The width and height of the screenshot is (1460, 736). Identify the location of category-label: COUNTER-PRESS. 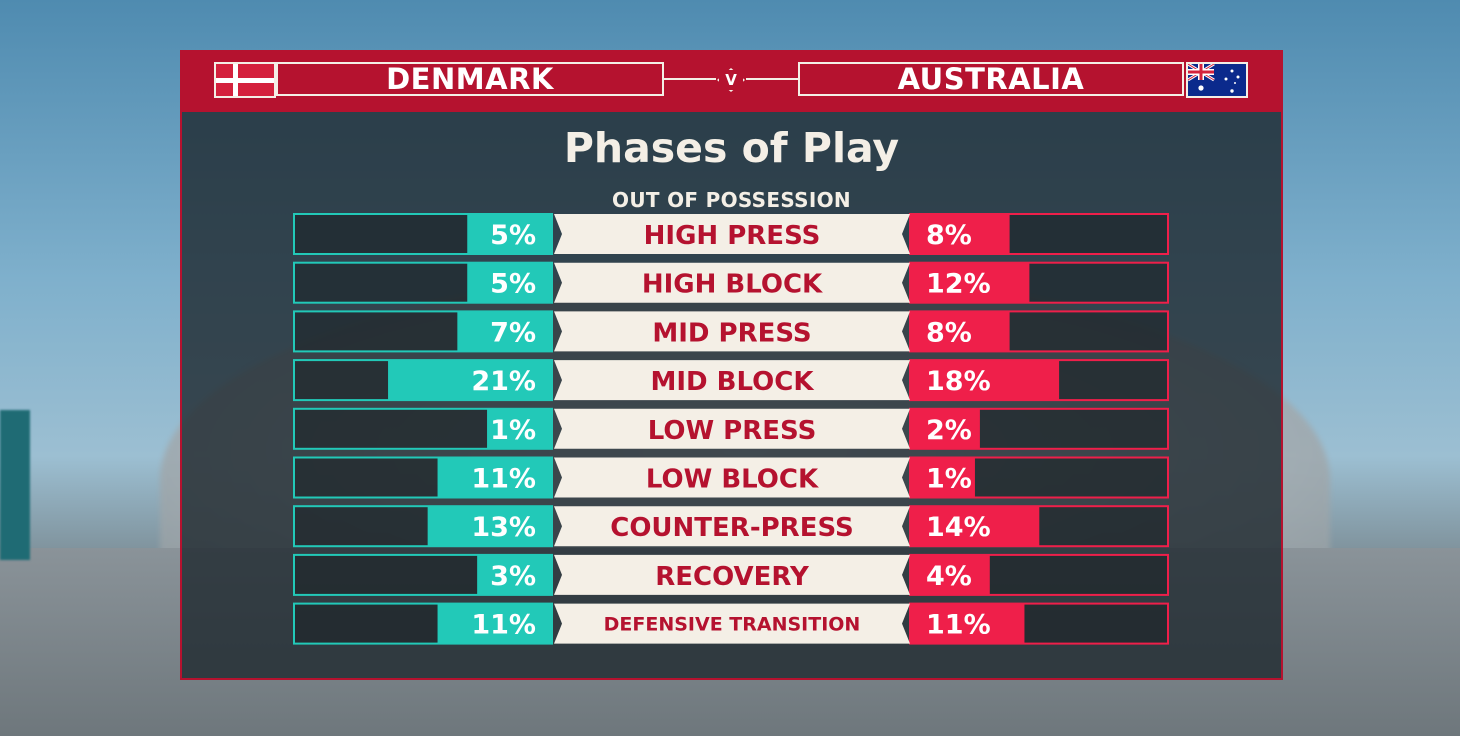
(731, 528).